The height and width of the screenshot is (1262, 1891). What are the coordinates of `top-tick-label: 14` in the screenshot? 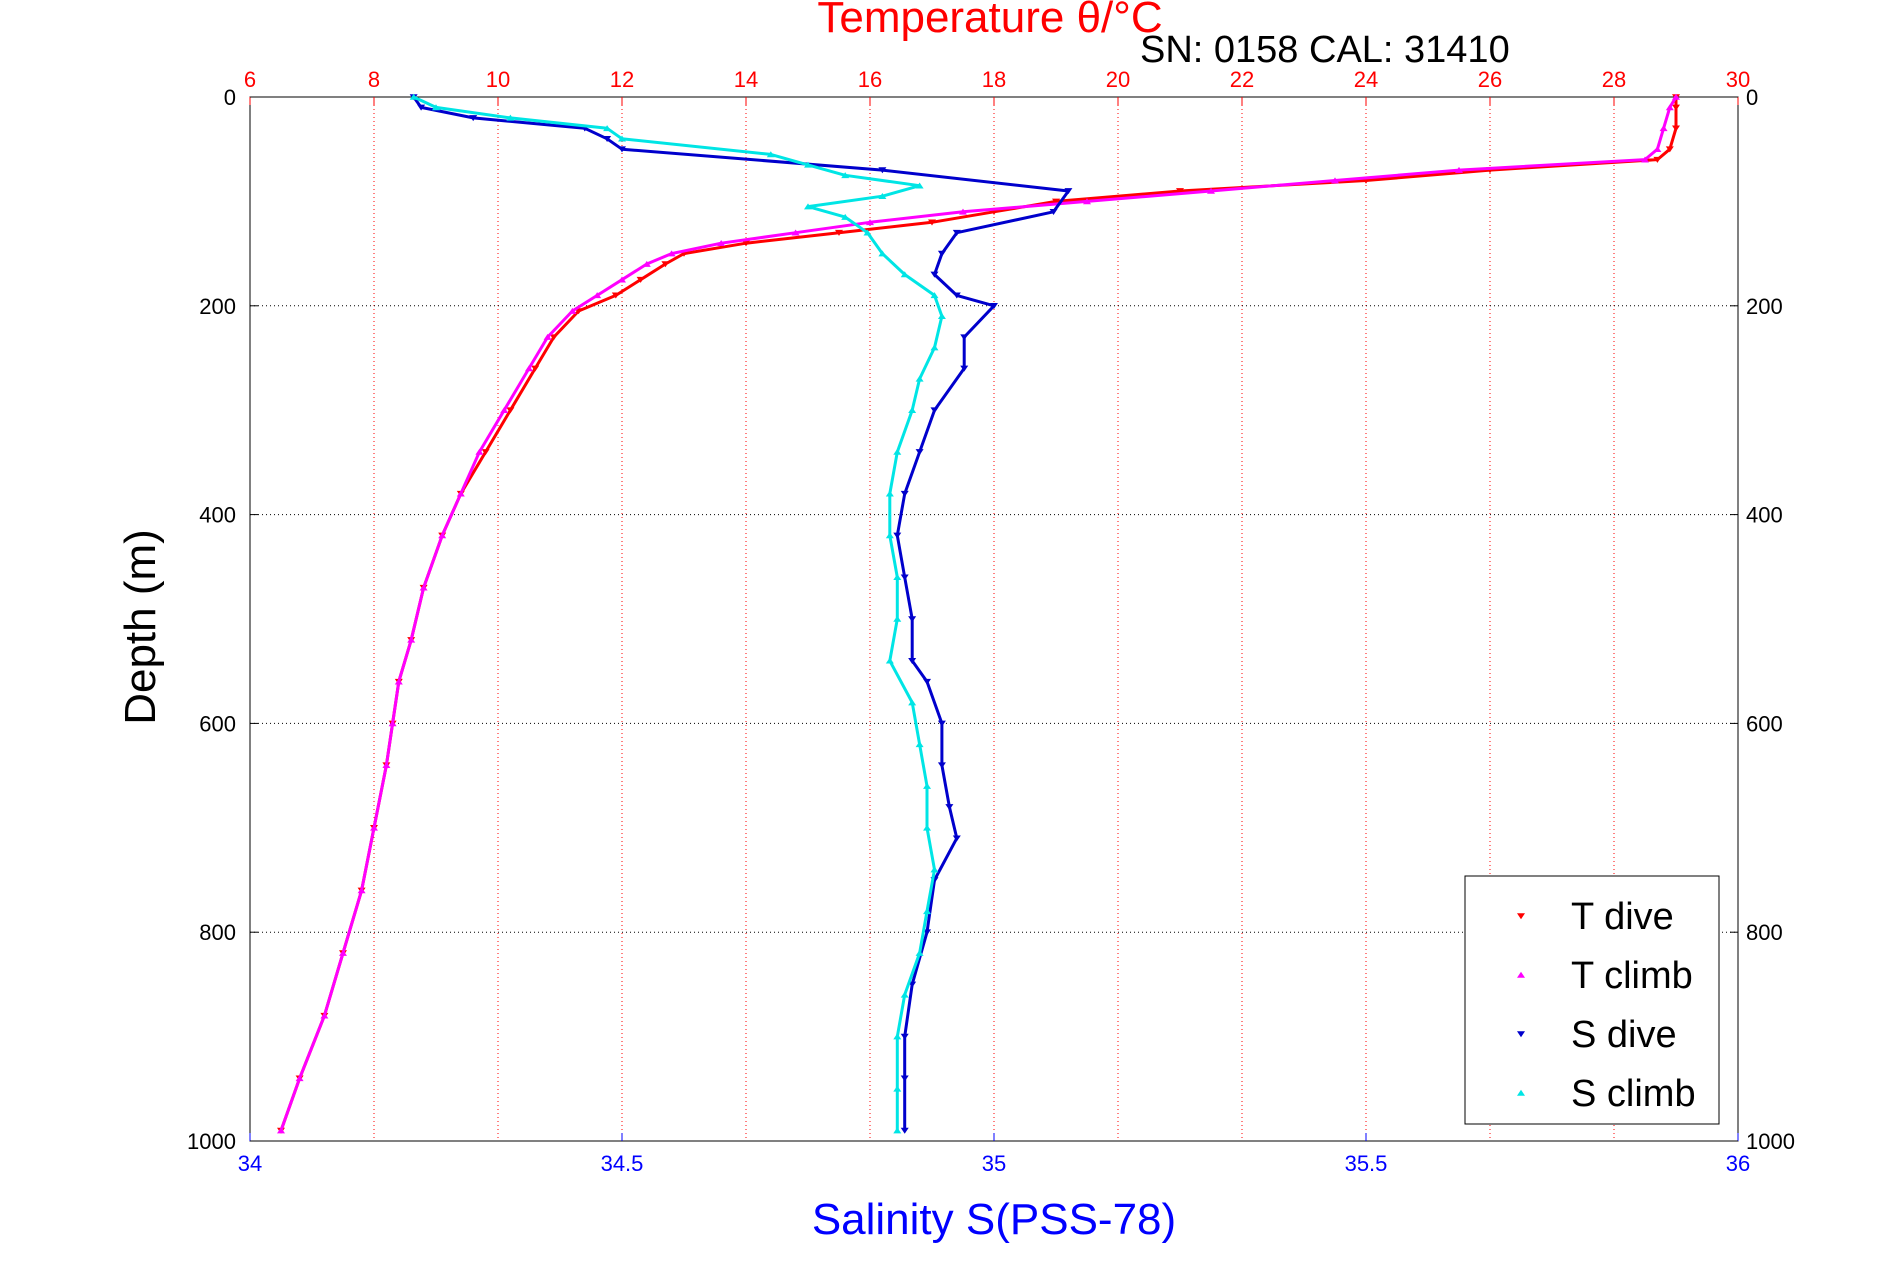 It's located at (746, 79).